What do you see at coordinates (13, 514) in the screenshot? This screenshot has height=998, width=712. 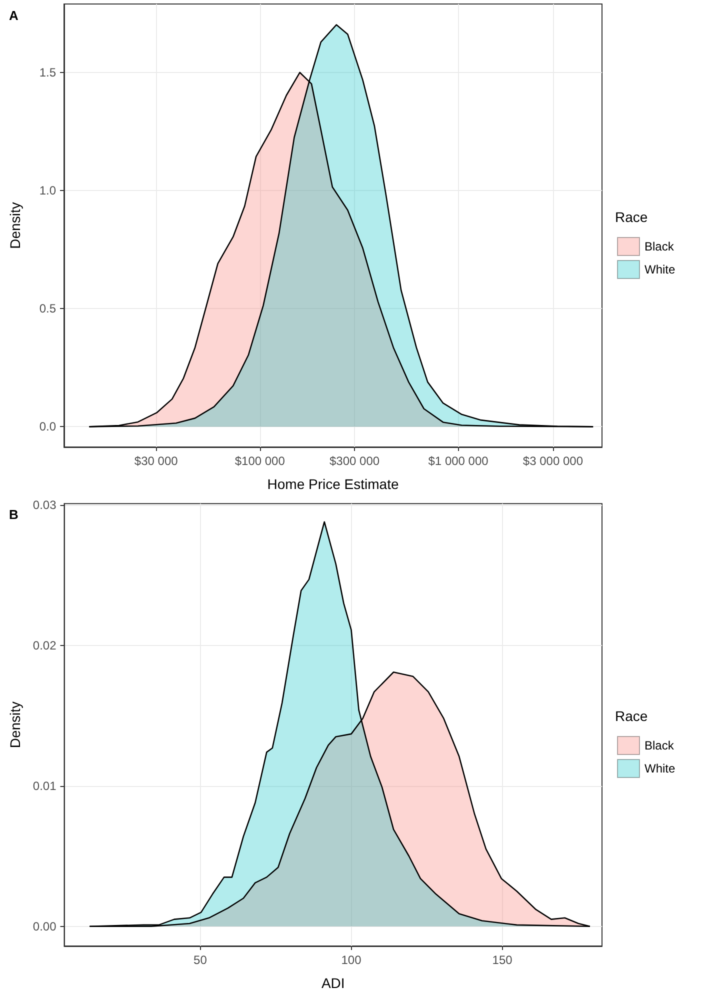 I see `chart-title: B` at bounding box center [13, 514].